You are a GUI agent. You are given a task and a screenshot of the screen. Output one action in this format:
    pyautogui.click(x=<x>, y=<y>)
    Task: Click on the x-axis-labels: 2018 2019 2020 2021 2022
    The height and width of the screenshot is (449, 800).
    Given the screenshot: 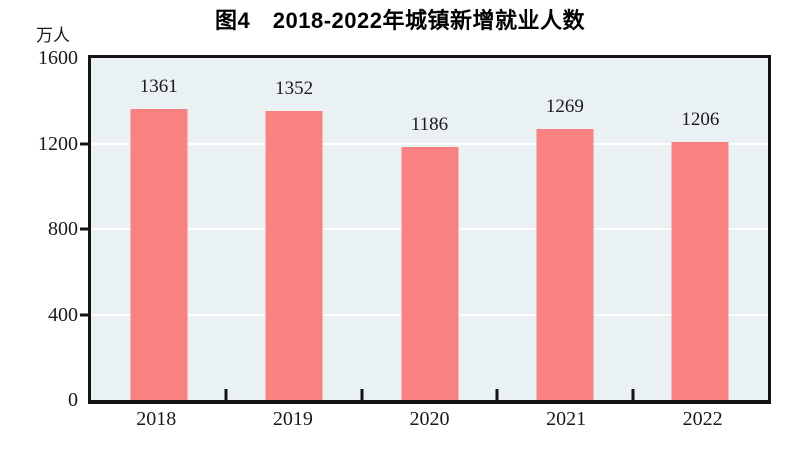 What is the action you would take?
    pyautogui.click(x=429, y=419)
    